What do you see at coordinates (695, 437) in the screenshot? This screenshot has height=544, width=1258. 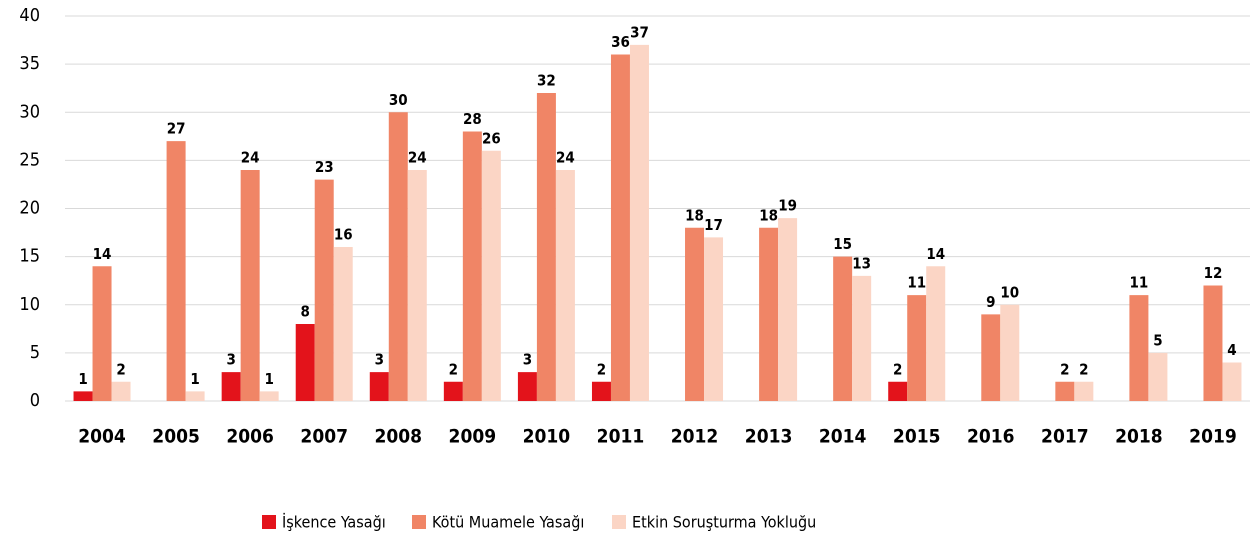 I see `x-tick-label: 2012` at bounding box center [695, 437].